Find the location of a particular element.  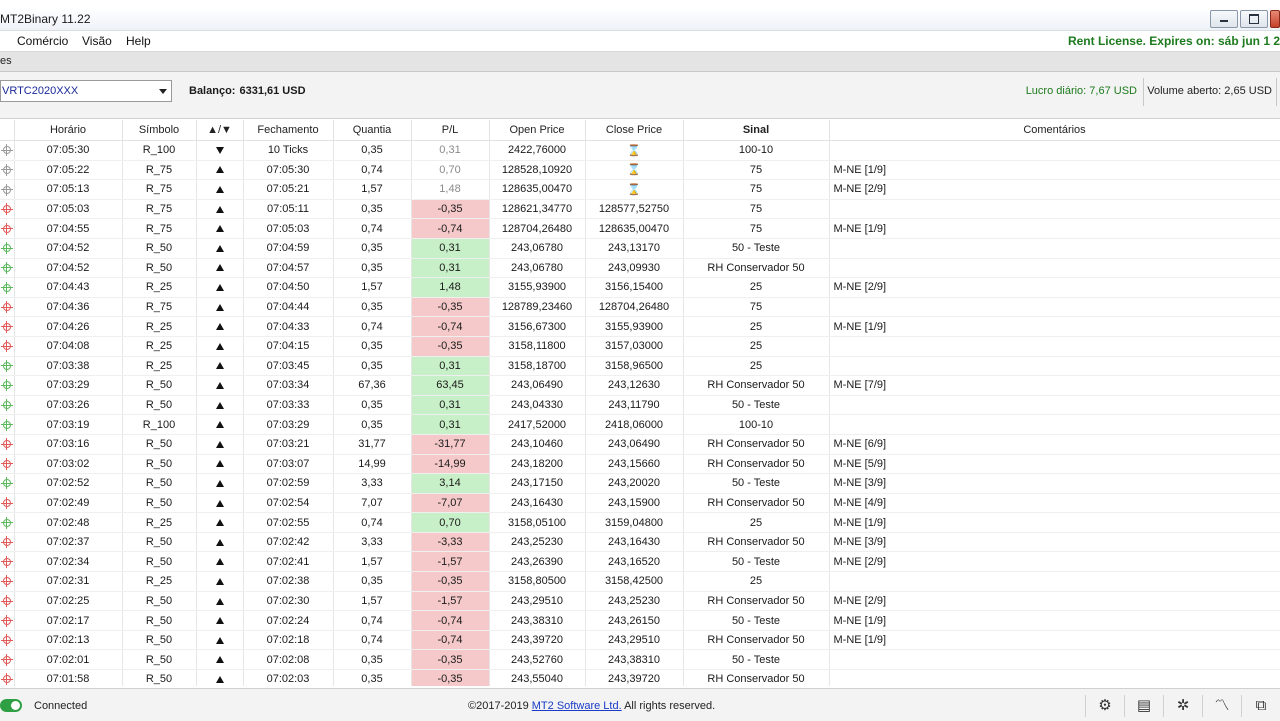

cell-simbolo: R_25 is located at coordinates (159, 581).